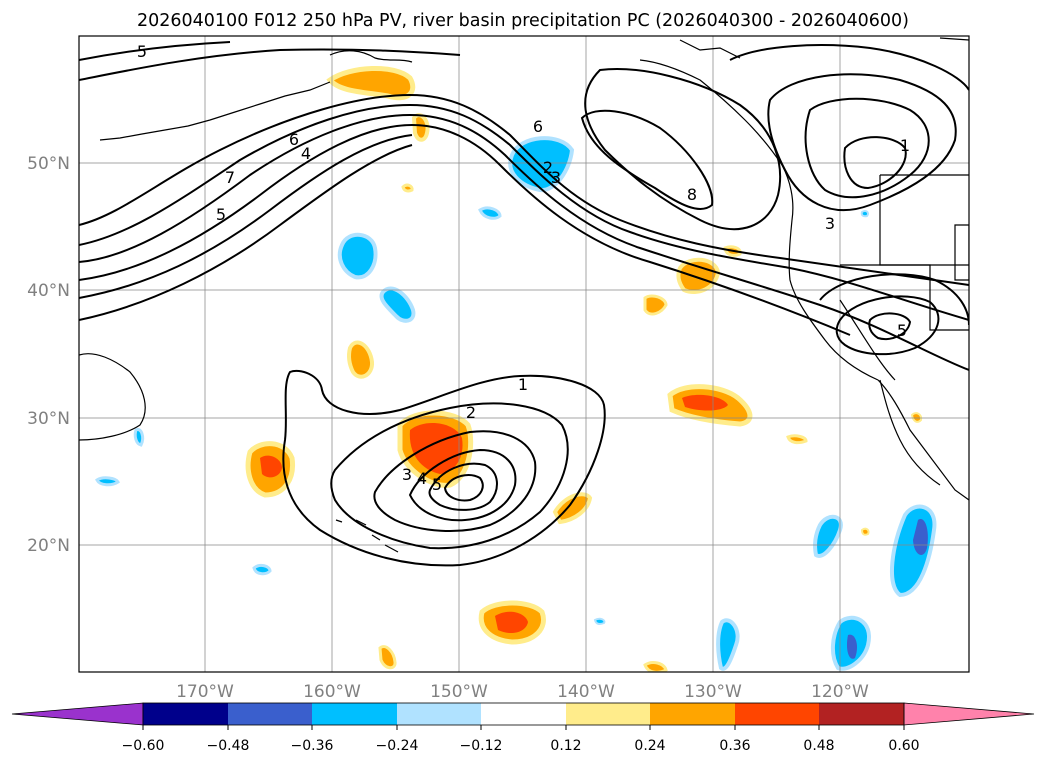 Image resolution: width=1047 pixels, height=765 pixels. I want to click on colorbar-extend-high, so click(969, 714).